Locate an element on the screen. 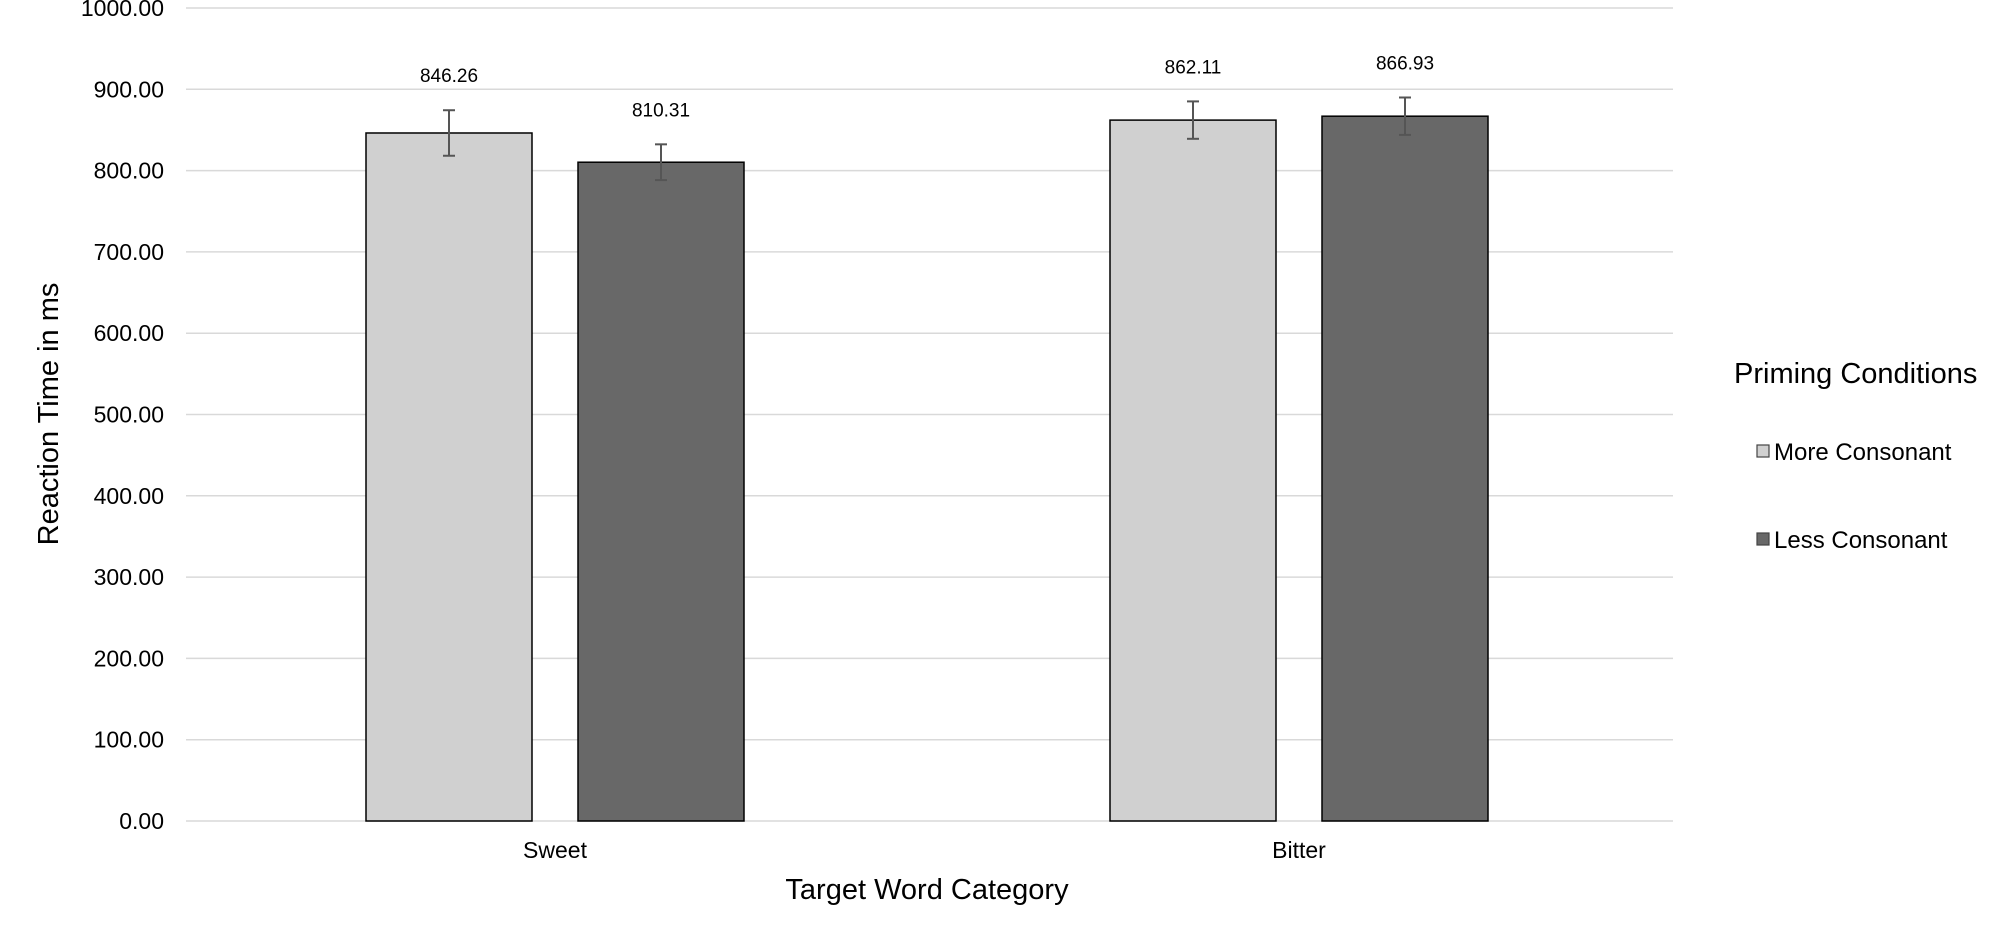 The width and height of the screenshot is (1992, 933). y-tick-label: 800.00 is located at coordinates (129, 171).